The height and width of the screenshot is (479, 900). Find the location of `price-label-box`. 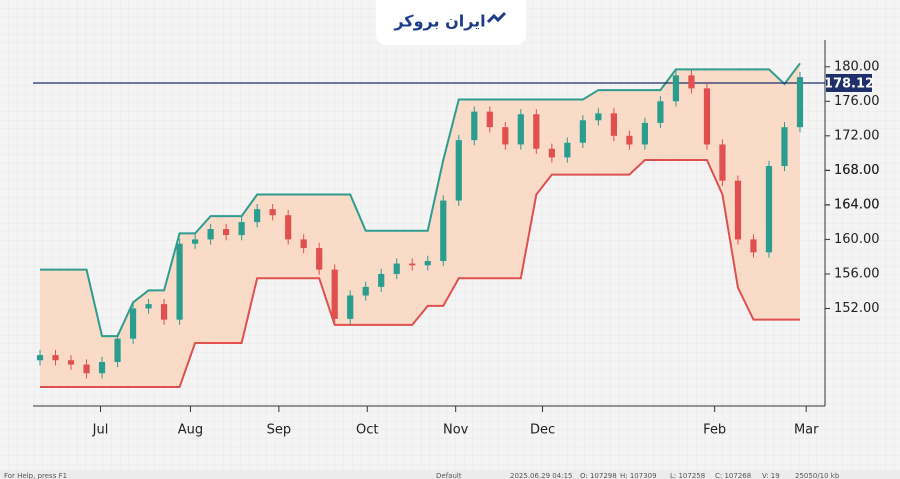

price-label-box is located at coordinates (849, 82).